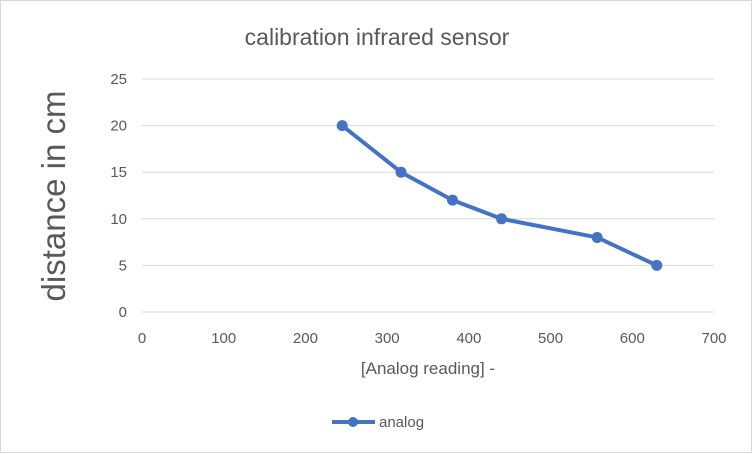 Image resolution: width=752 pixels, height=454 pixels. What do you see at coordinates (305, 338) in the screenshot?
I see `x-tick-label: 200` at bounding box center [305, 338].